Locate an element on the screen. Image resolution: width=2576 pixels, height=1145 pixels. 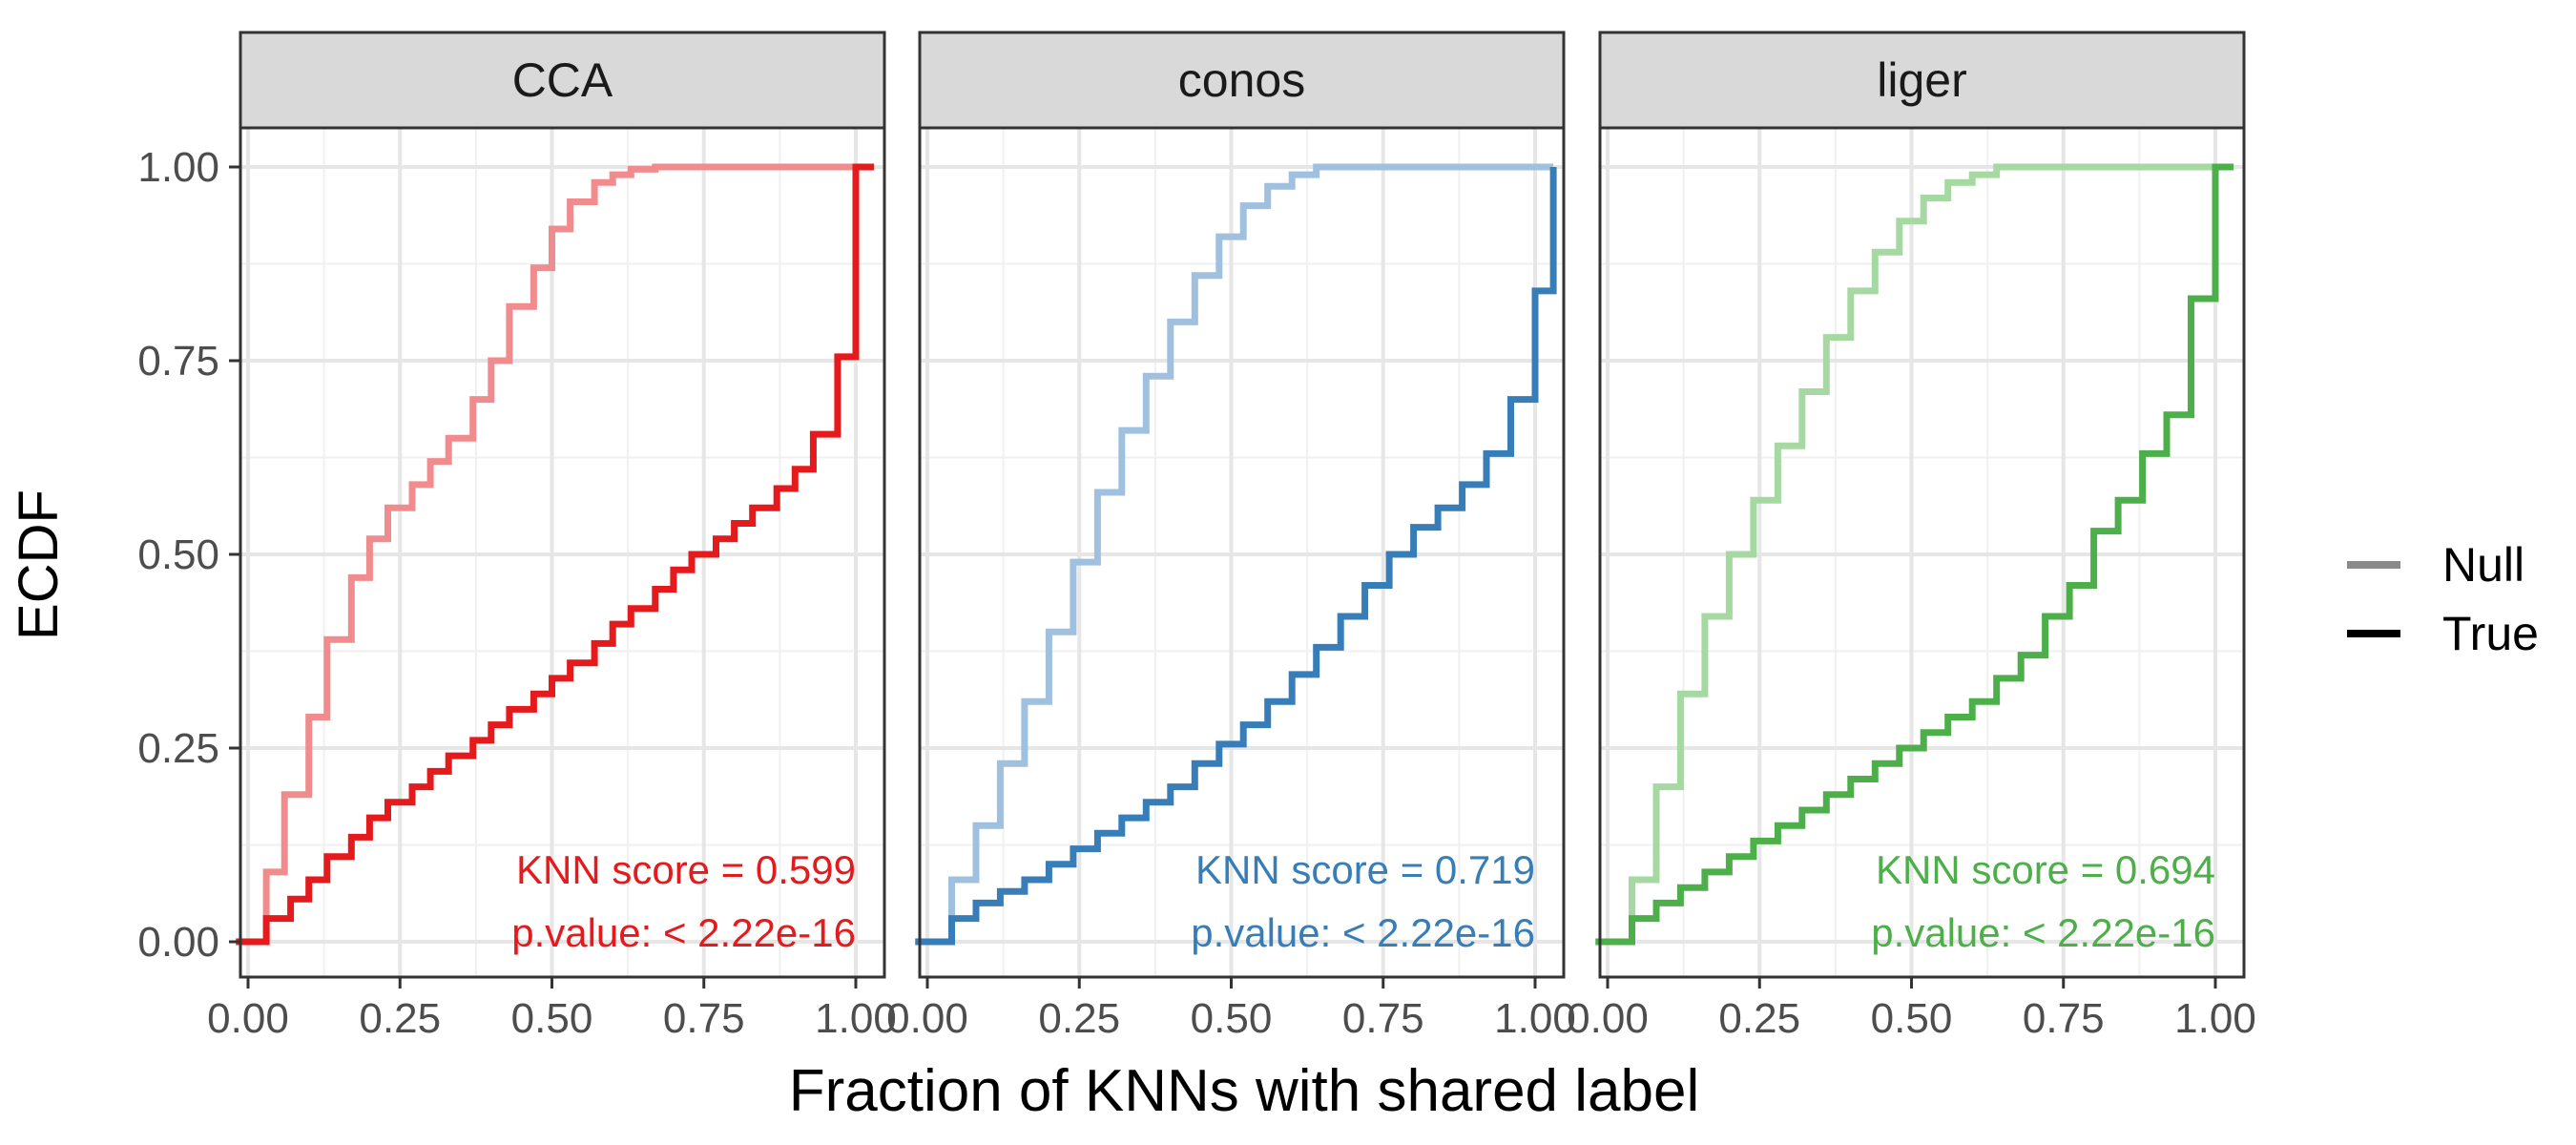
legend-label-null: Null is located at coordinates (2483, 565).